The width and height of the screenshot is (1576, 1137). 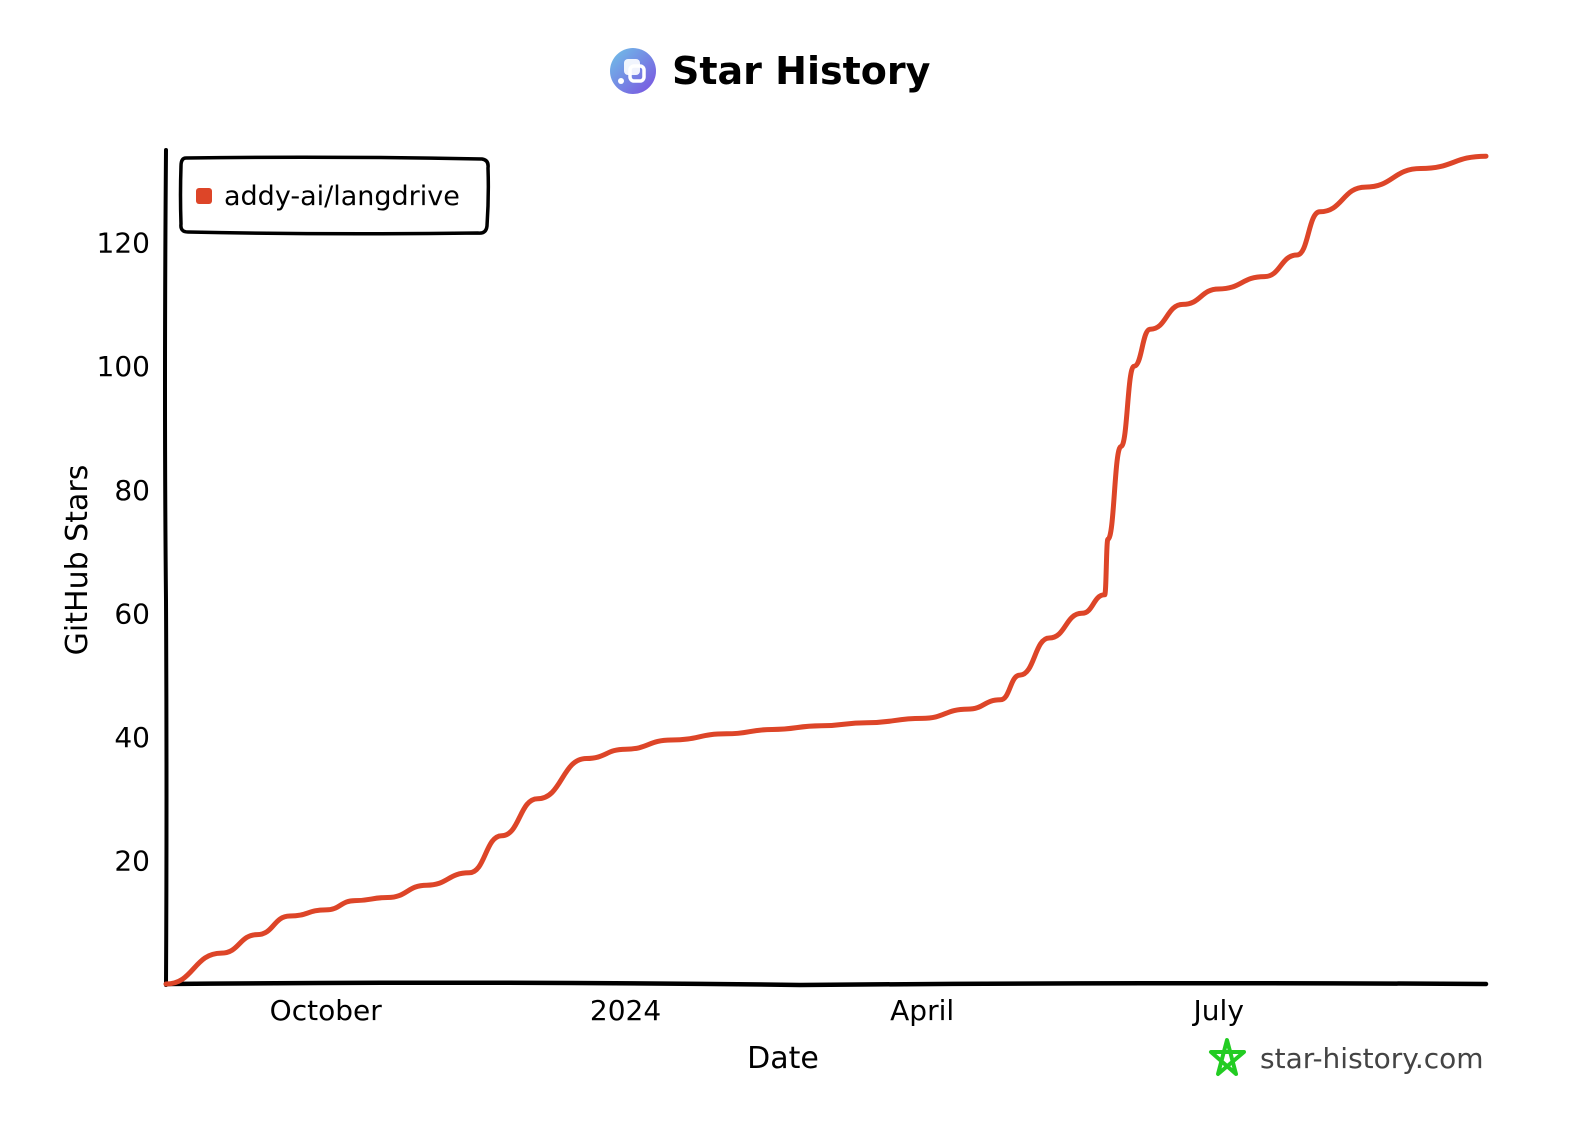 What do you see at coordinates (123, 243) in the screenshot?
I see `y-tick-label: 120` at bounding box center [123, 243].